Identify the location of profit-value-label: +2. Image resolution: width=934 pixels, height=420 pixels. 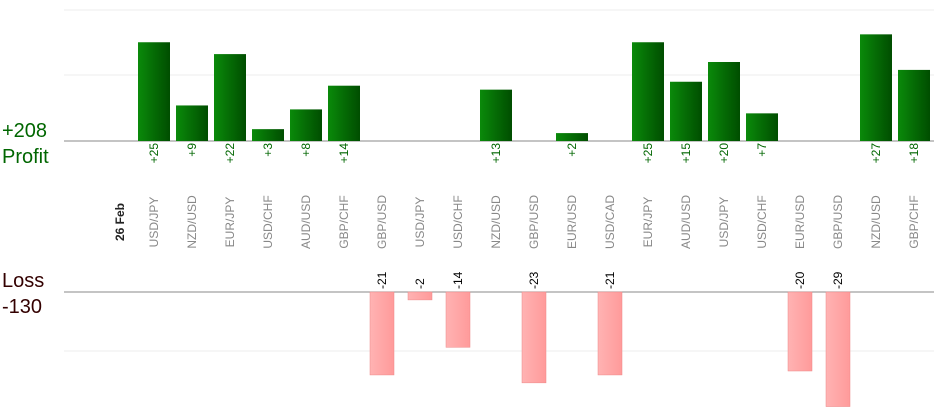
(572, 150).